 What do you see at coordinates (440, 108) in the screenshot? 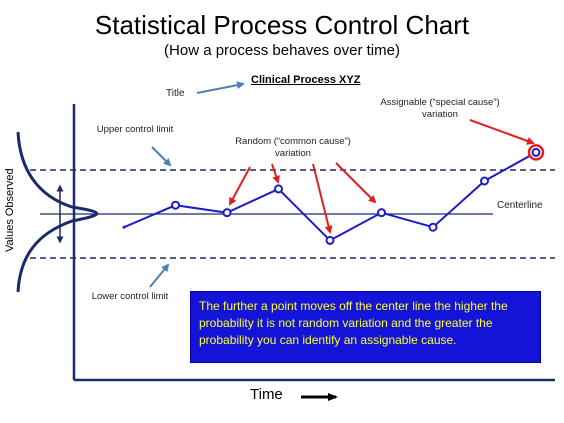
I see `assignable-variation-label: Assignable (“special cause”) variation` at bounding box center [440, 108].